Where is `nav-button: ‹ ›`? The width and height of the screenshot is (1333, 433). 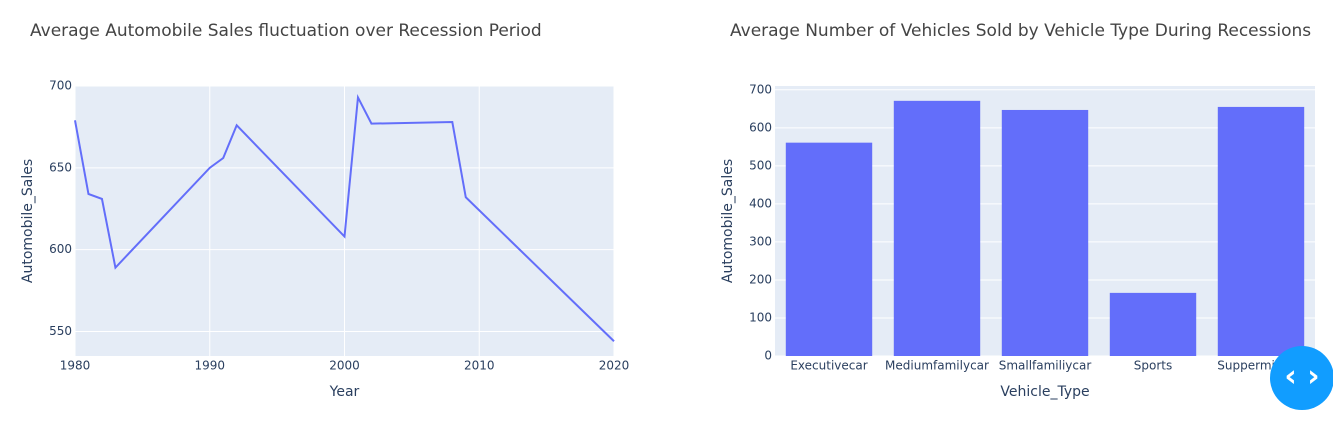
nav-button: ‹ › is located at coordinates (1301, 378).